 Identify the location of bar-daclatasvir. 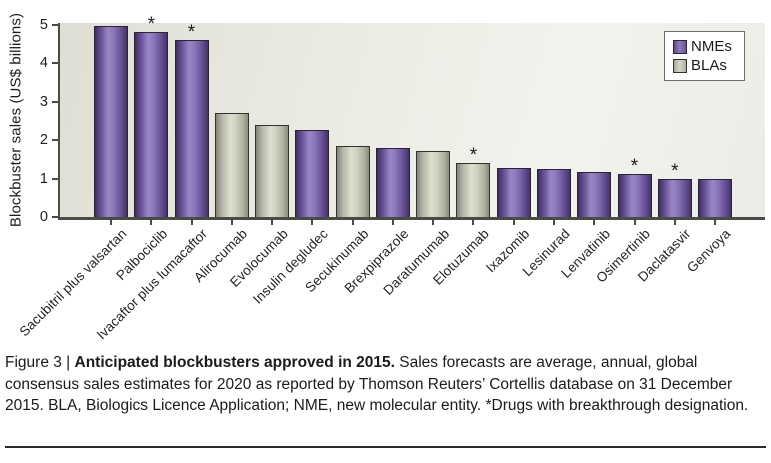
(674, 197).